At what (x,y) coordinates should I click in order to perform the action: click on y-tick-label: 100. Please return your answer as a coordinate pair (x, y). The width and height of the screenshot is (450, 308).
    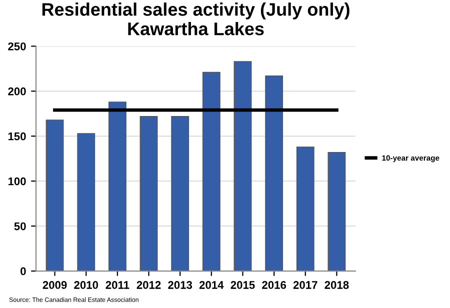
    Looking at the image, I should click on (17, 181).